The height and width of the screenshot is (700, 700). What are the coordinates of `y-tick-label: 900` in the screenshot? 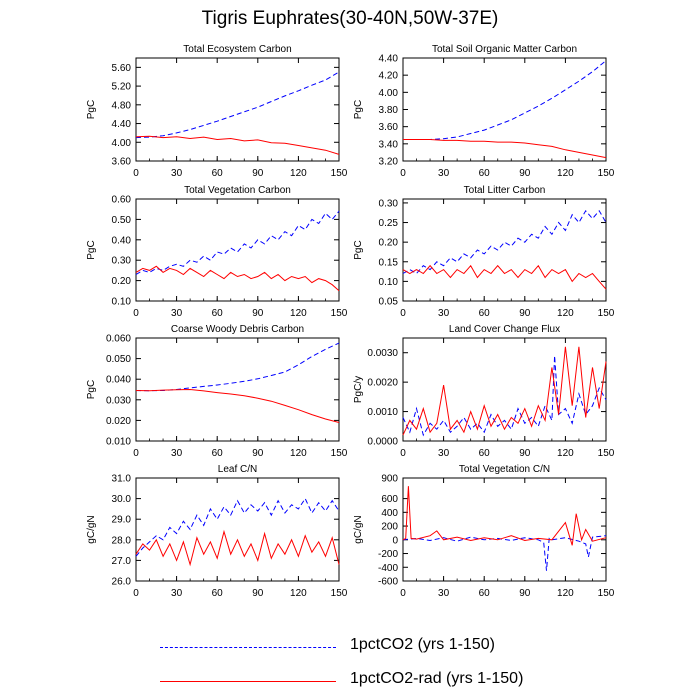 It's located at (389, 479).